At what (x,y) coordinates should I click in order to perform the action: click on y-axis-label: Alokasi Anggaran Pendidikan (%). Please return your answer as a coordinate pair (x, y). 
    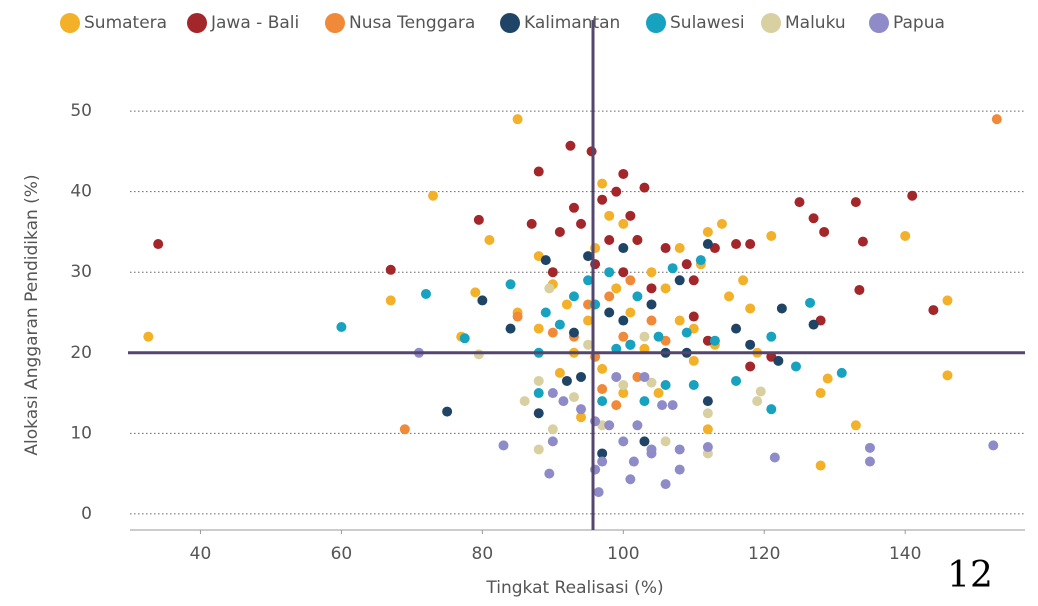
    Looking at the image, I should click on (32, 314).